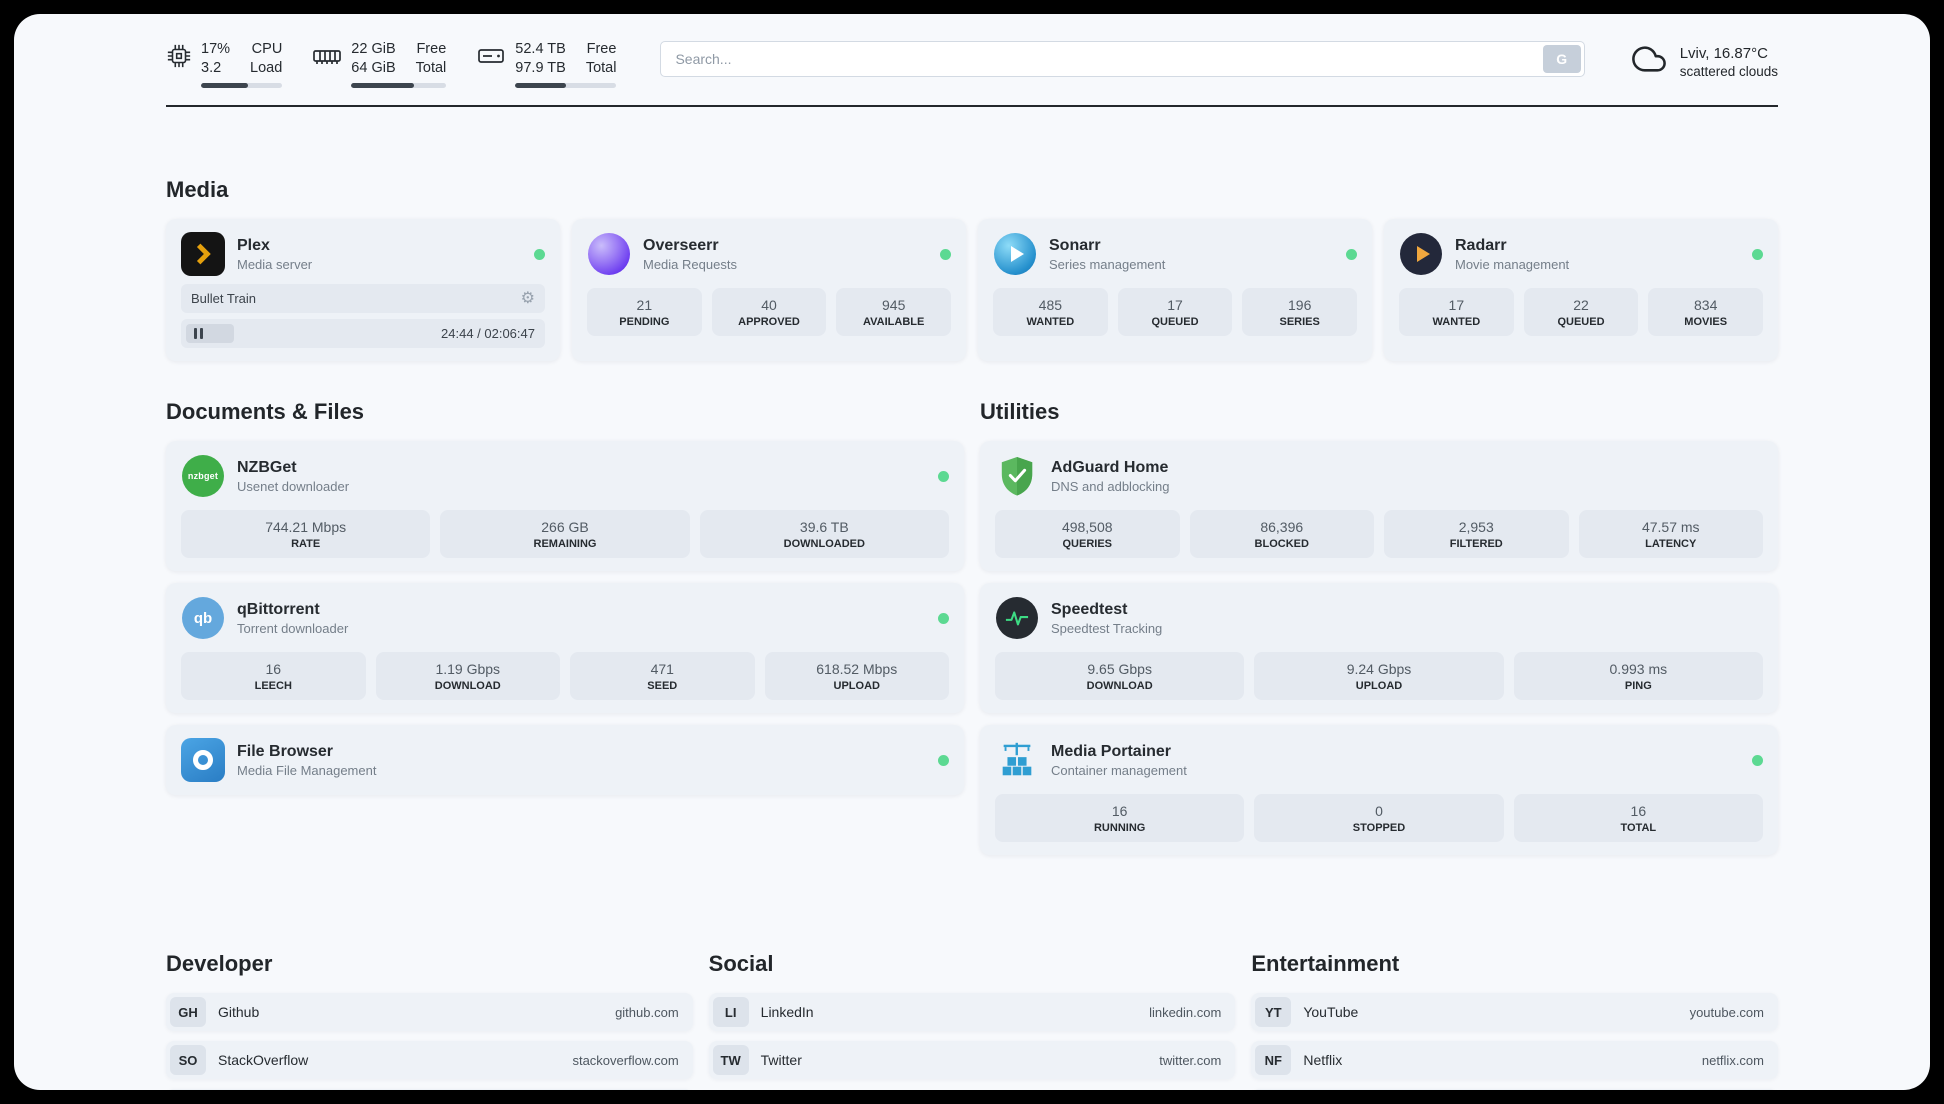  I want to click on ram-icon, so click(327, 65).